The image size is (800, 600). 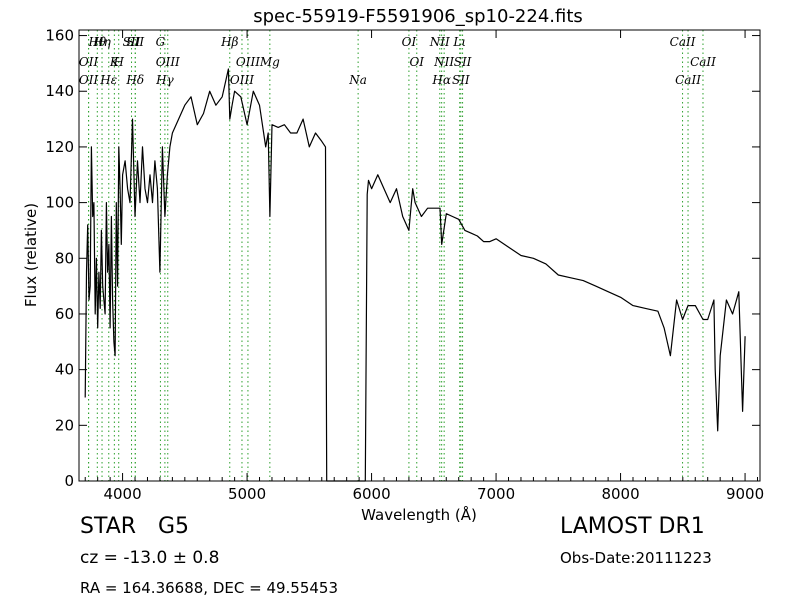 I want to click on survey-name: LAMOST DR1, so click(x=632, y=526).